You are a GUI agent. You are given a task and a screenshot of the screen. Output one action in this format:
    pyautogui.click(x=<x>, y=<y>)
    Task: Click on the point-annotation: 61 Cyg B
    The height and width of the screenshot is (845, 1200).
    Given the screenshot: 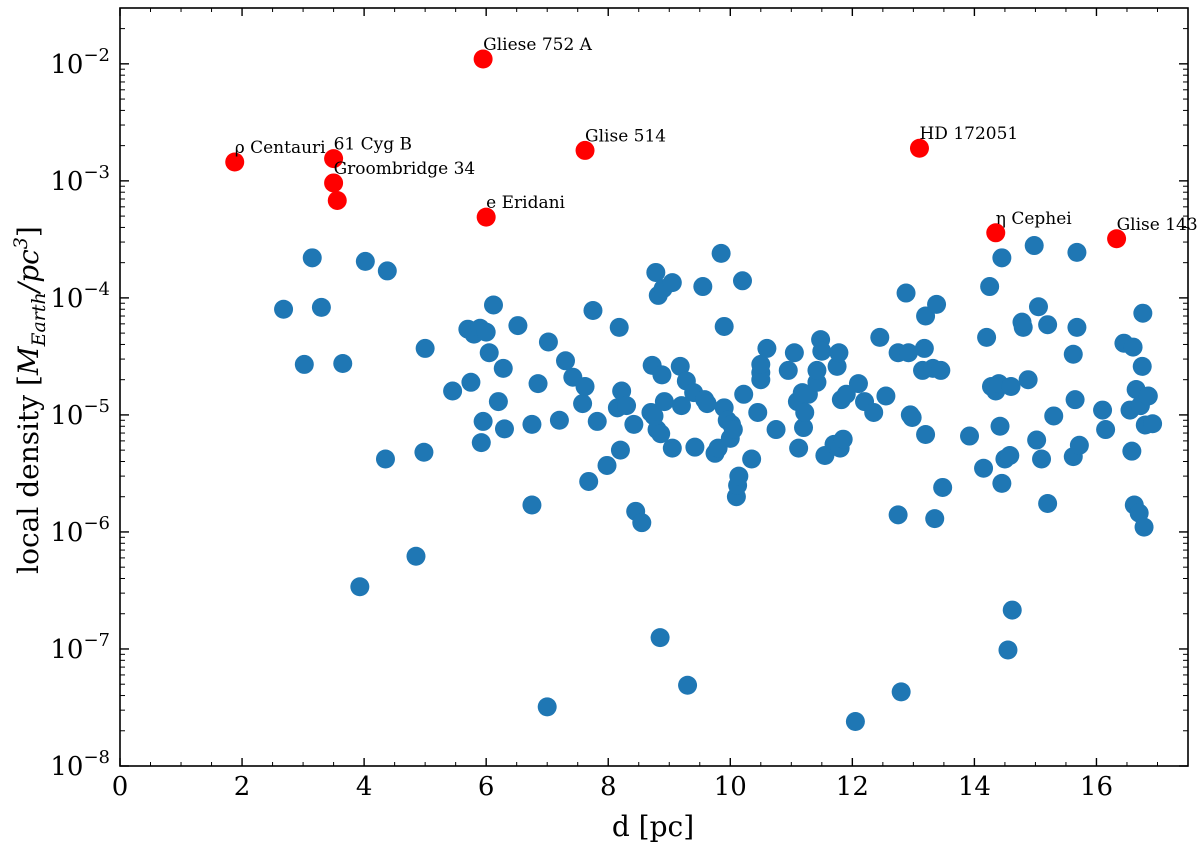 What is the action you would take?
    pyautogui.click(x=373, y=145)
    